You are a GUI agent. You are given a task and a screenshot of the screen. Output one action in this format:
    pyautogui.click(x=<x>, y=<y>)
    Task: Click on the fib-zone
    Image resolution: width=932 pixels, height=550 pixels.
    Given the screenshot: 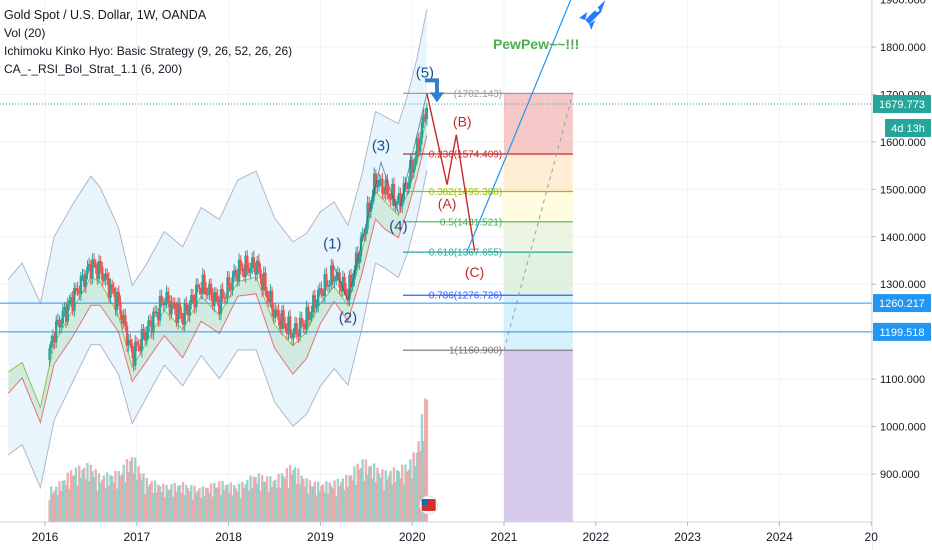 What is the action you would take?
    pyautogui.click(x=538, y=323)
    